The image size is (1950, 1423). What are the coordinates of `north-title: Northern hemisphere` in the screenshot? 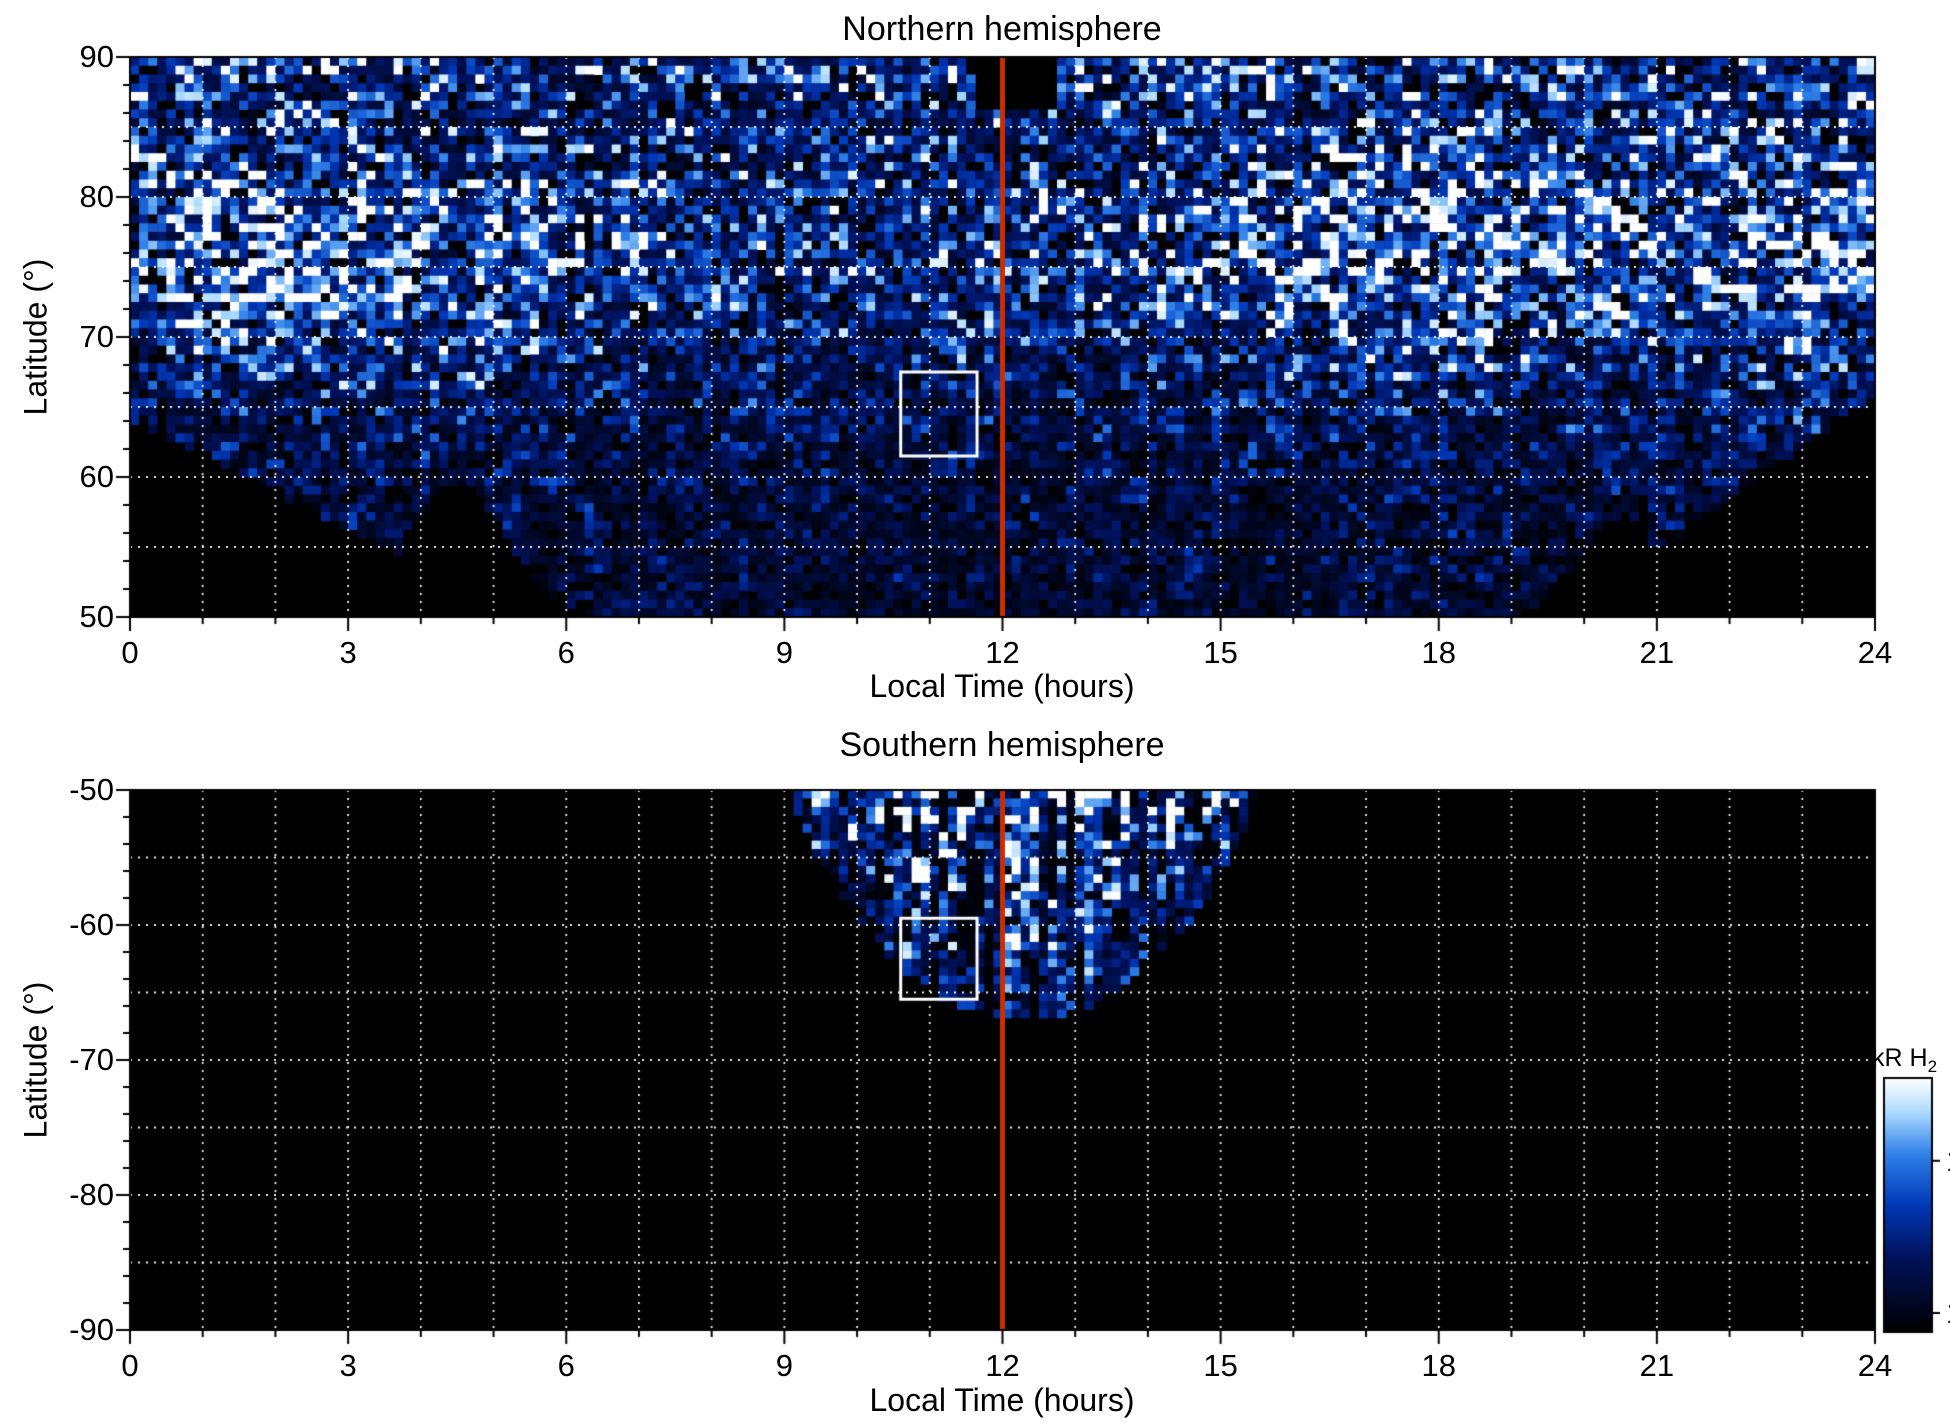 It's located at (1002, 29).